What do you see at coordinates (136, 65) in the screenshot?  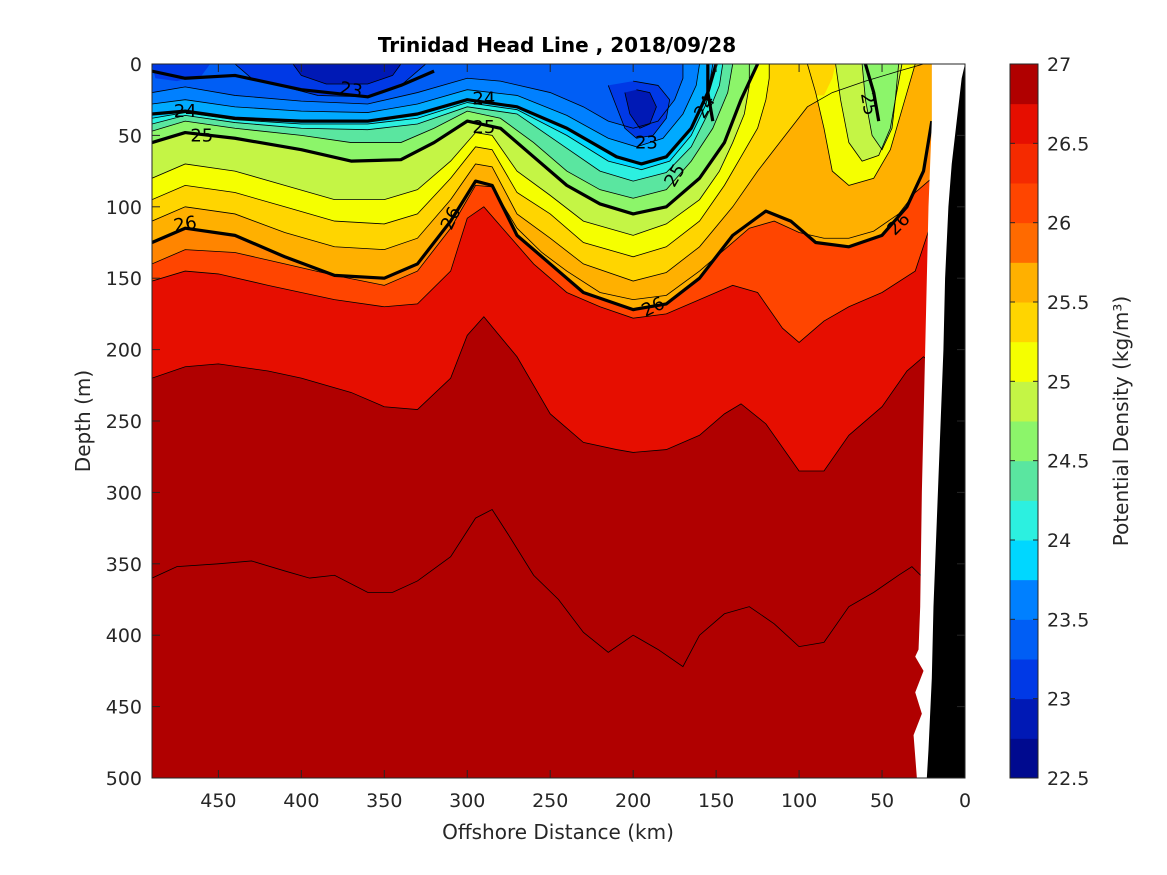 I see `y-tick-label-0: 0` at bounding box center [136, 65].